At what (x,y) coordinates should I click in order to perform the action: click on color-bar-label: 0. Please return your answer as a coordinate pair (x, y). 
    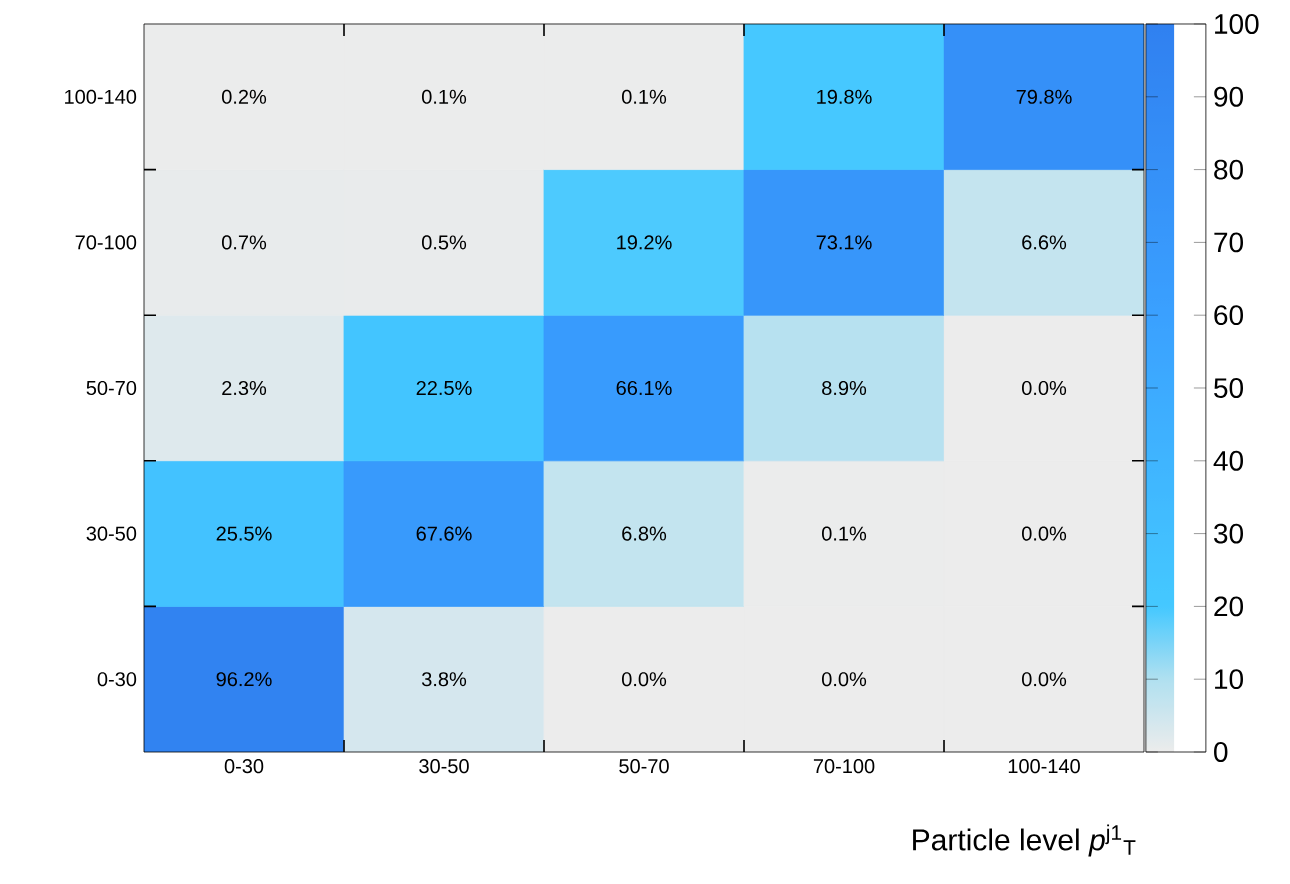
    Looking at the image, I should click on (1221, 752).